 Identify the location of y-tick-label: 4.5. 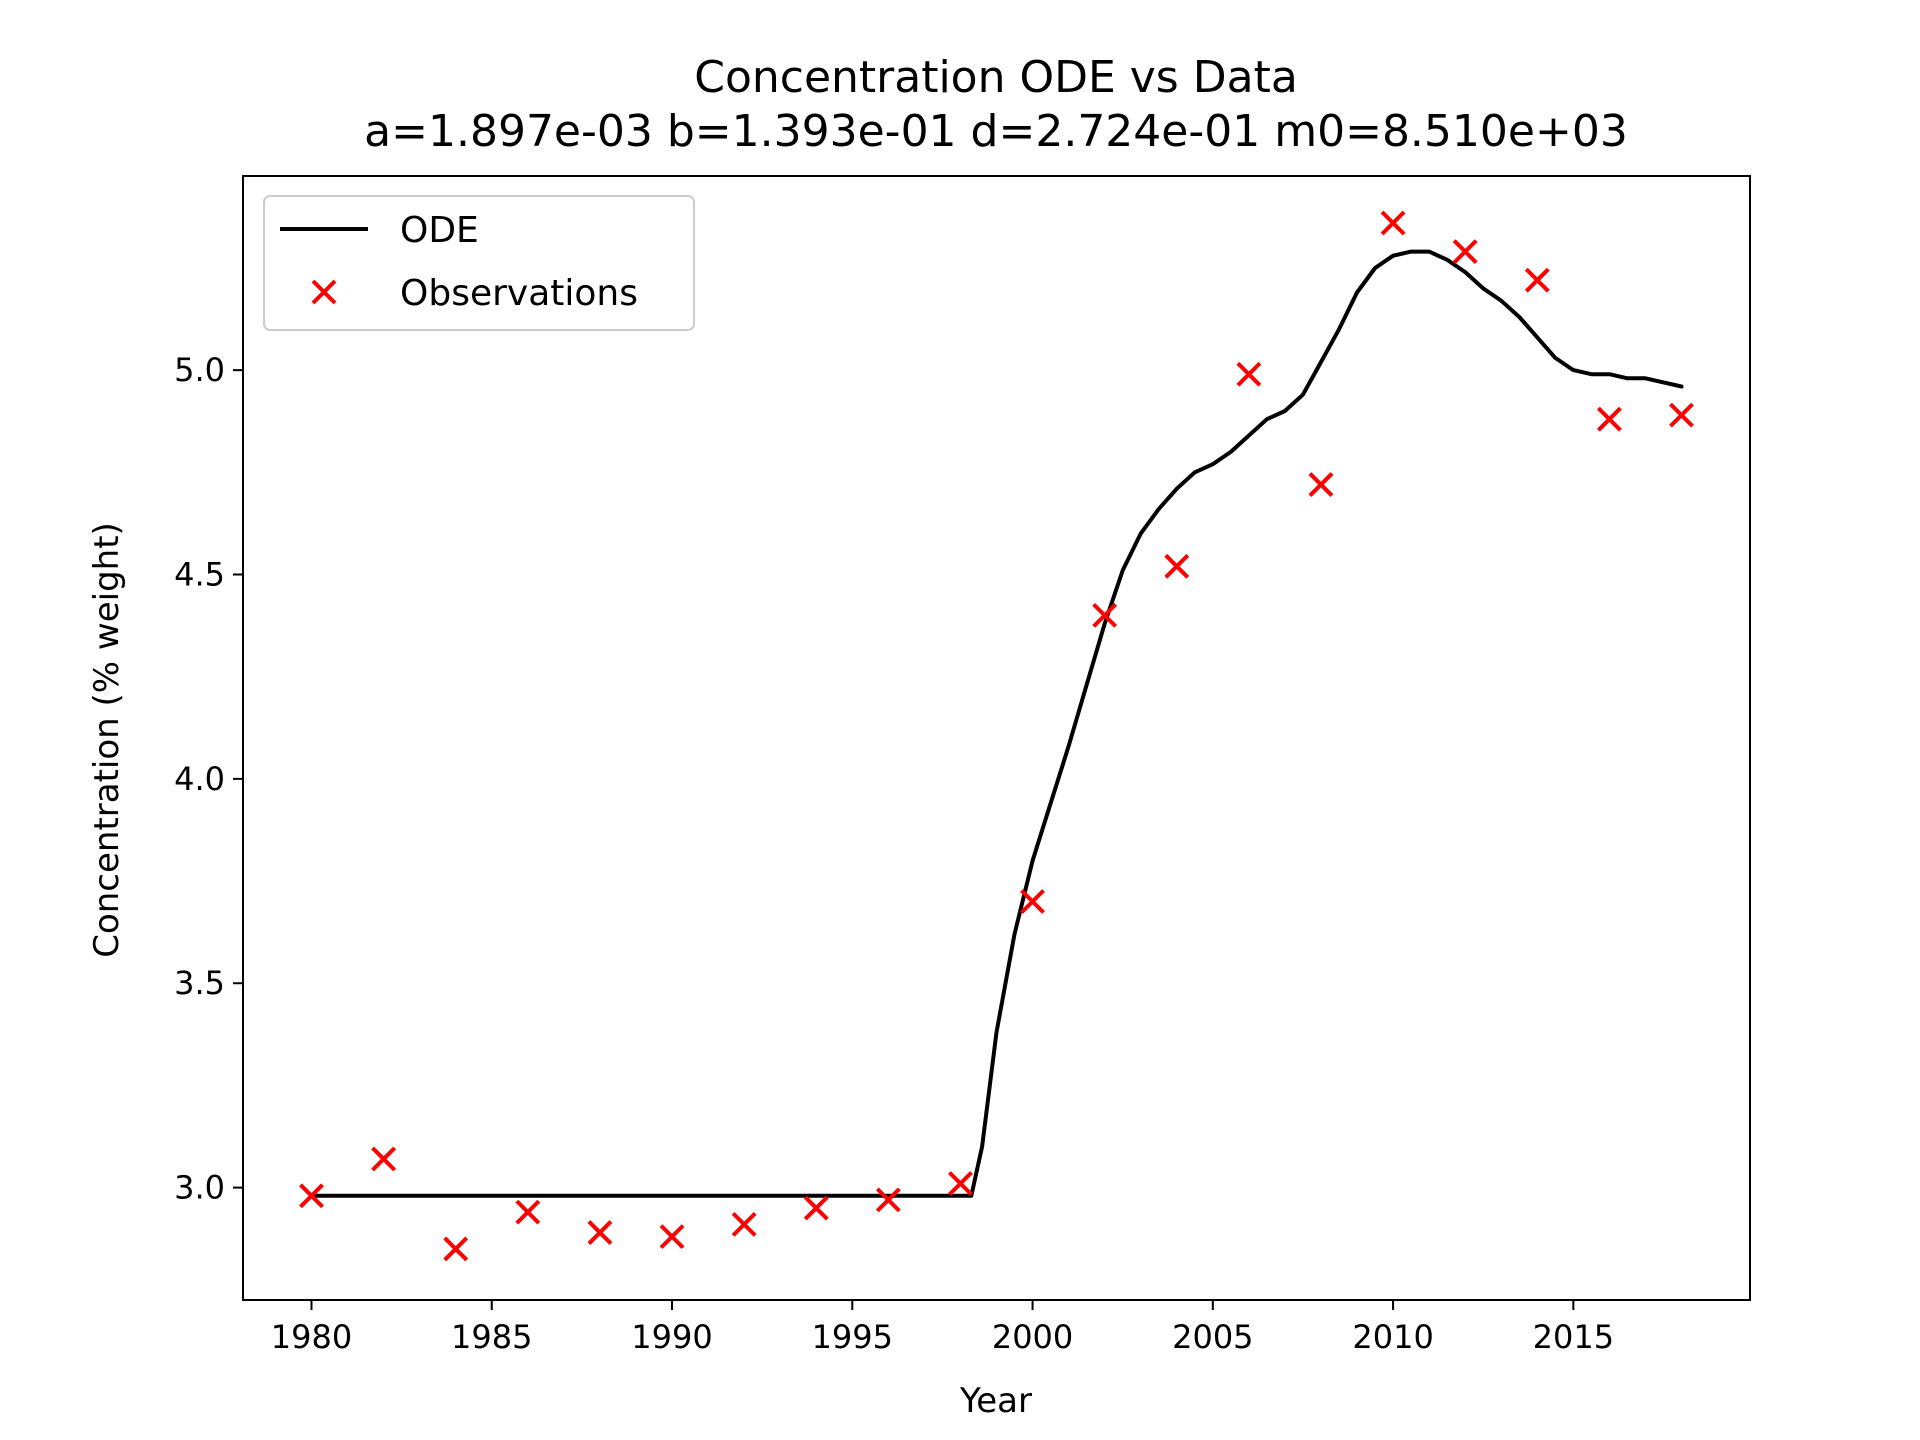
(199, 575).